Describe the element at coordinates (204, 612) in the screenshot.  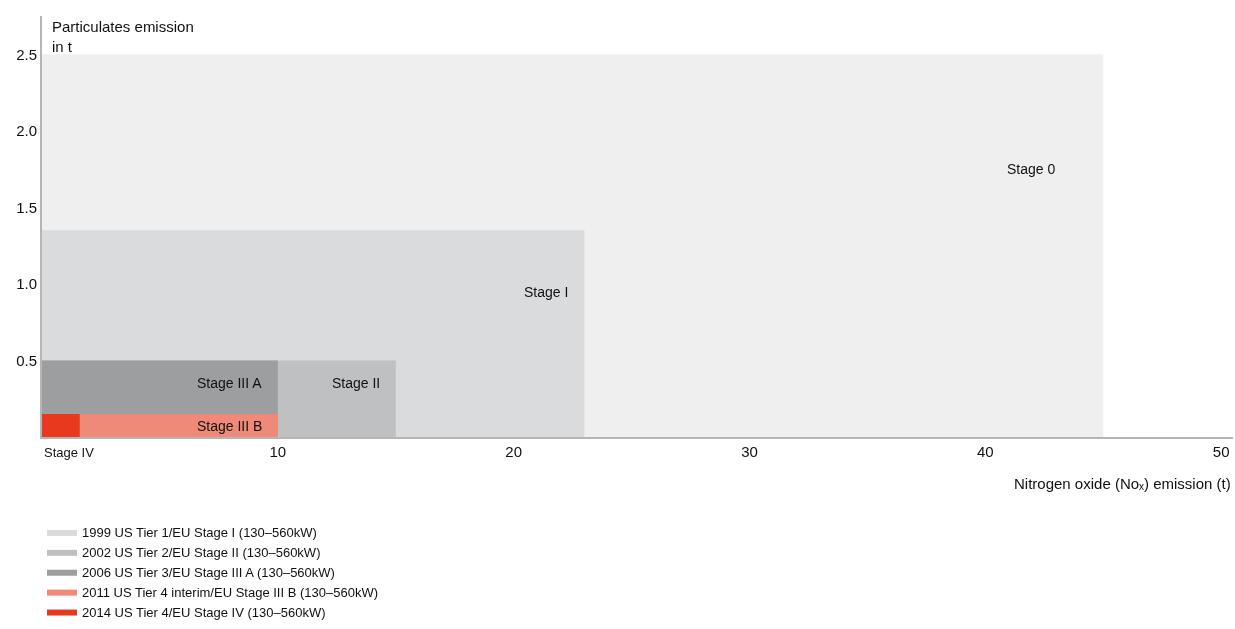
I see `legend-label: 2014 US Tier 4/EU Stage IV (130–560kW)` at that location.